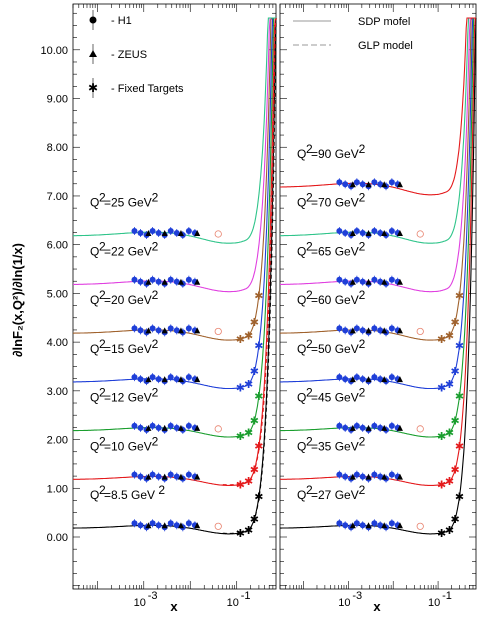 Image resolution: width=481 pixels, height=619 pixels. Describe the element at coordinates (128, 398) in the screenshot. I see `q2-label-value: =12 GeV` at that location.